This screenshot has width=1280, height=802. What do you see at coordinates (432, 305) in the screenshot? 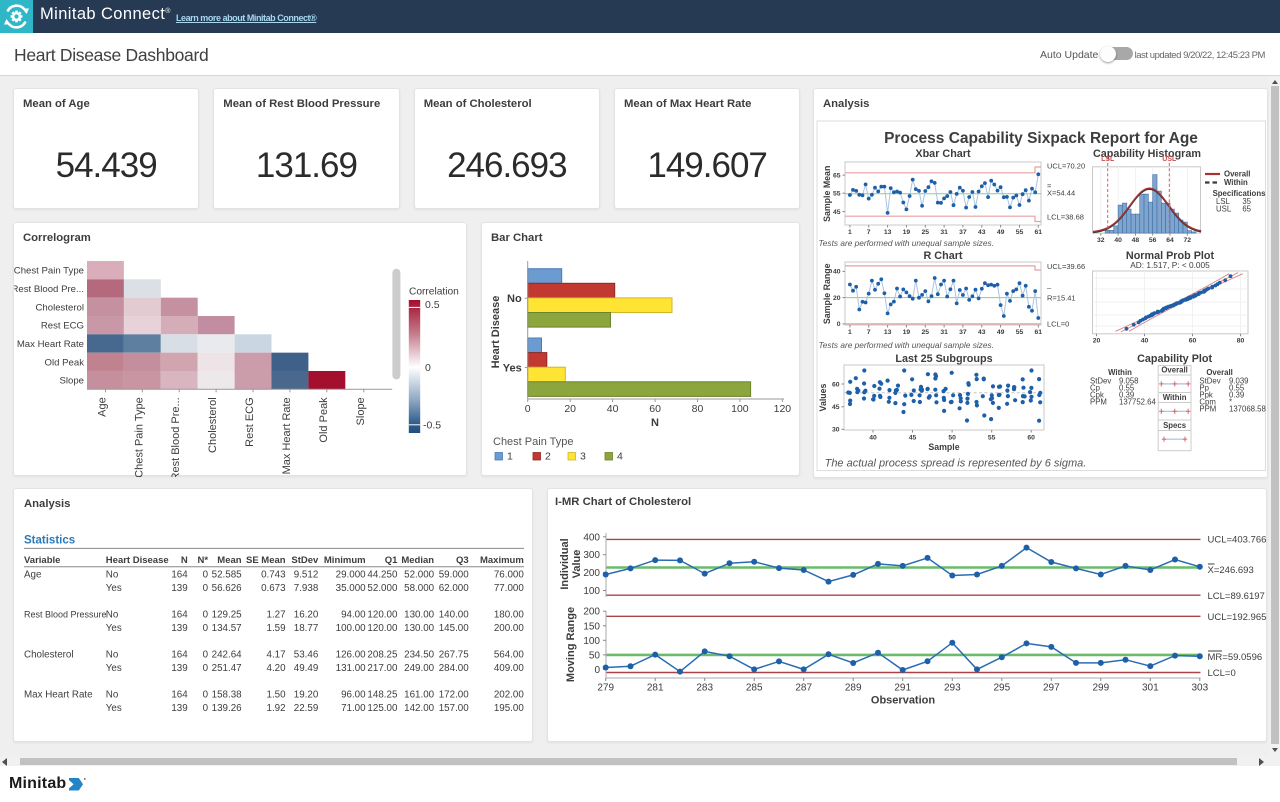
I see `svg-text: 0.5` at bounding box center [432, 305].